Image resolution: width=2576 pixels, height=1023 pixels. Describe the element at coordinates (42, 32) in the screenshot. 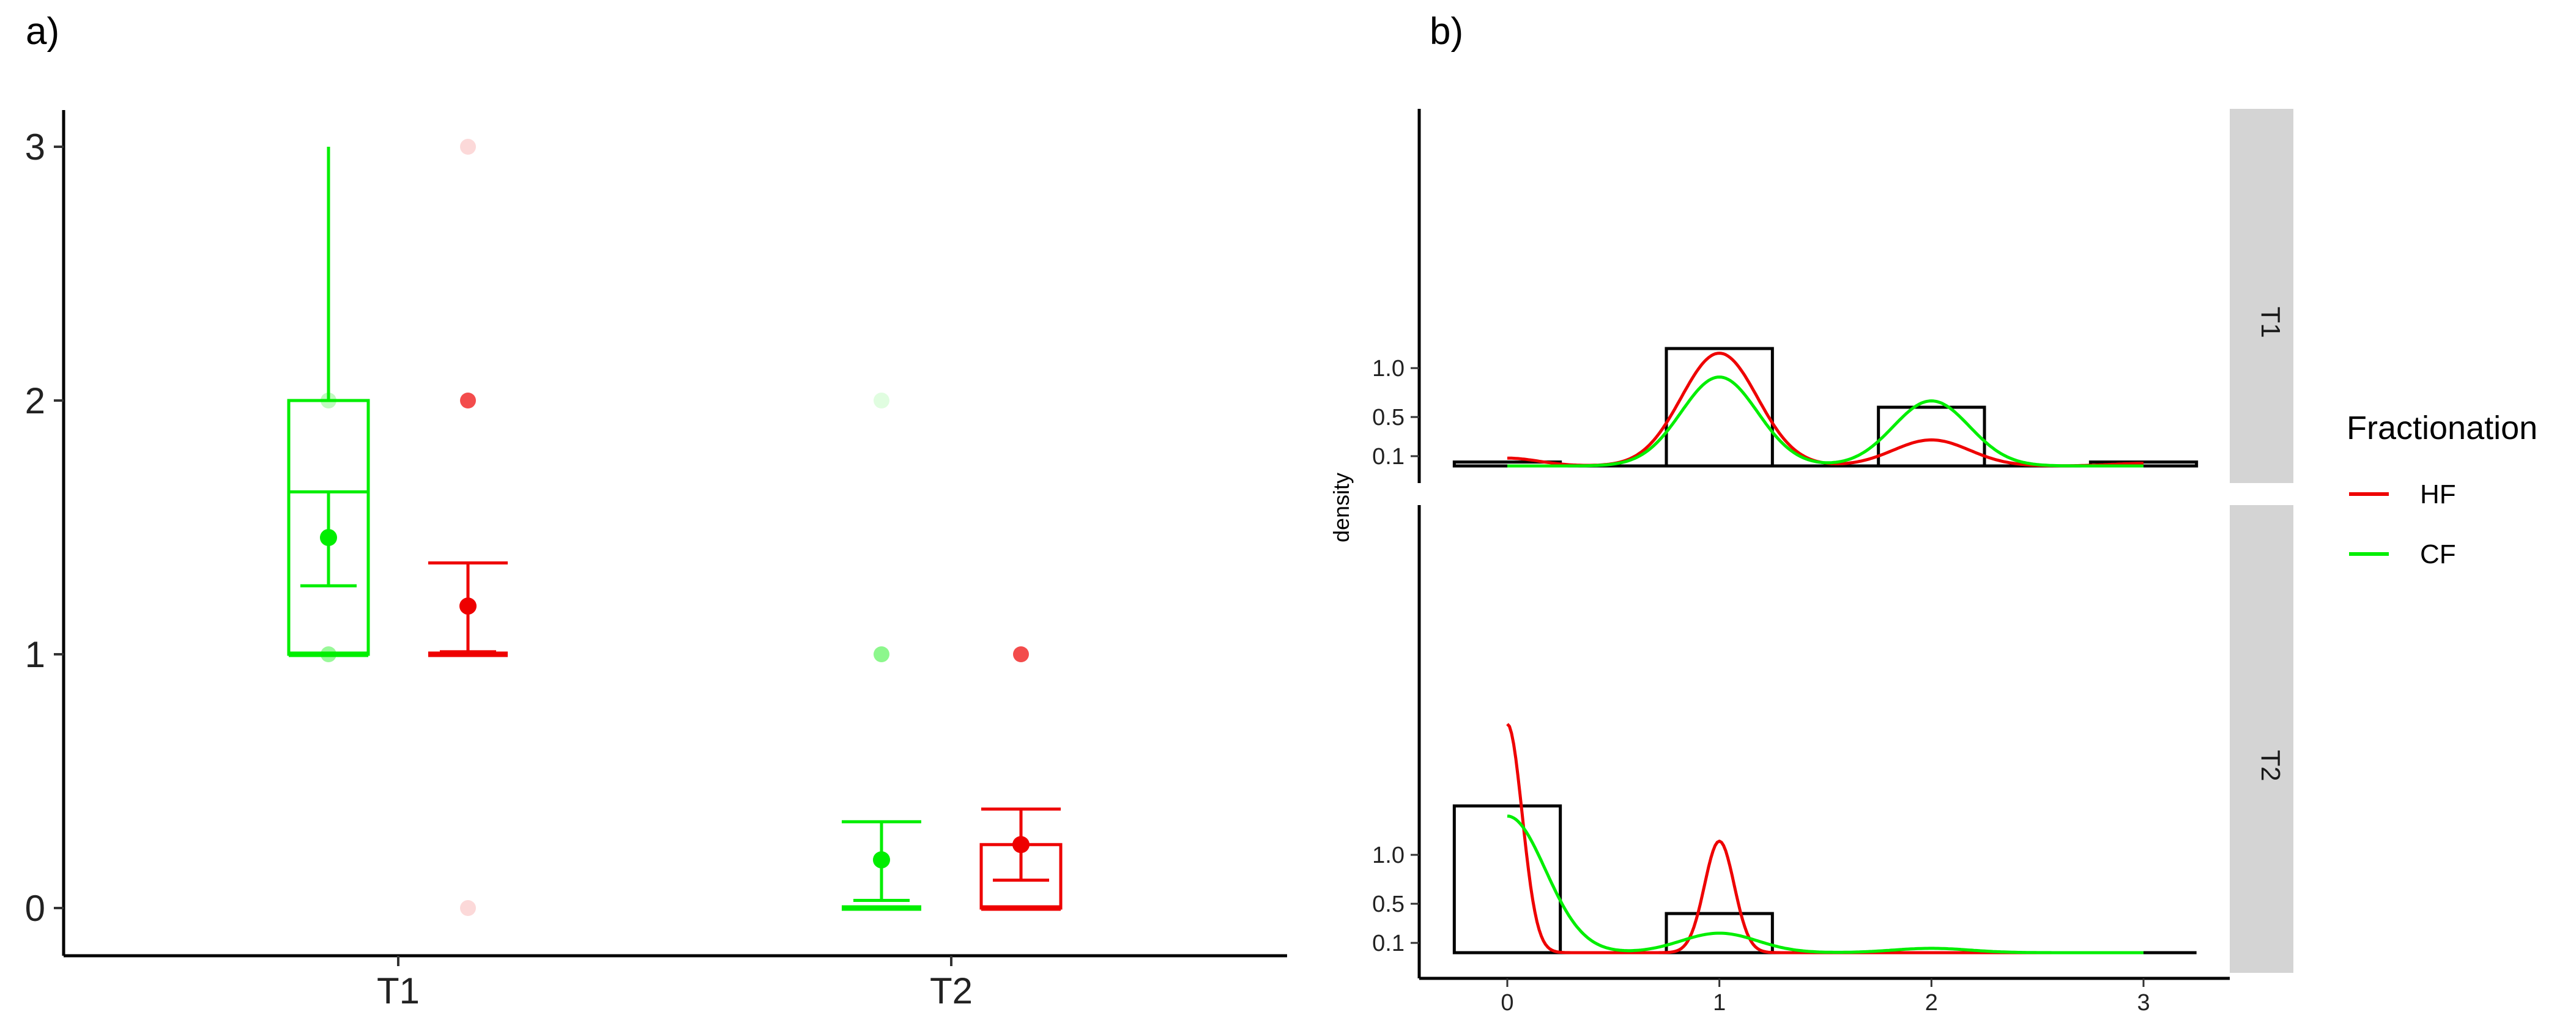

I see `panel-a-label: a)` at that location.